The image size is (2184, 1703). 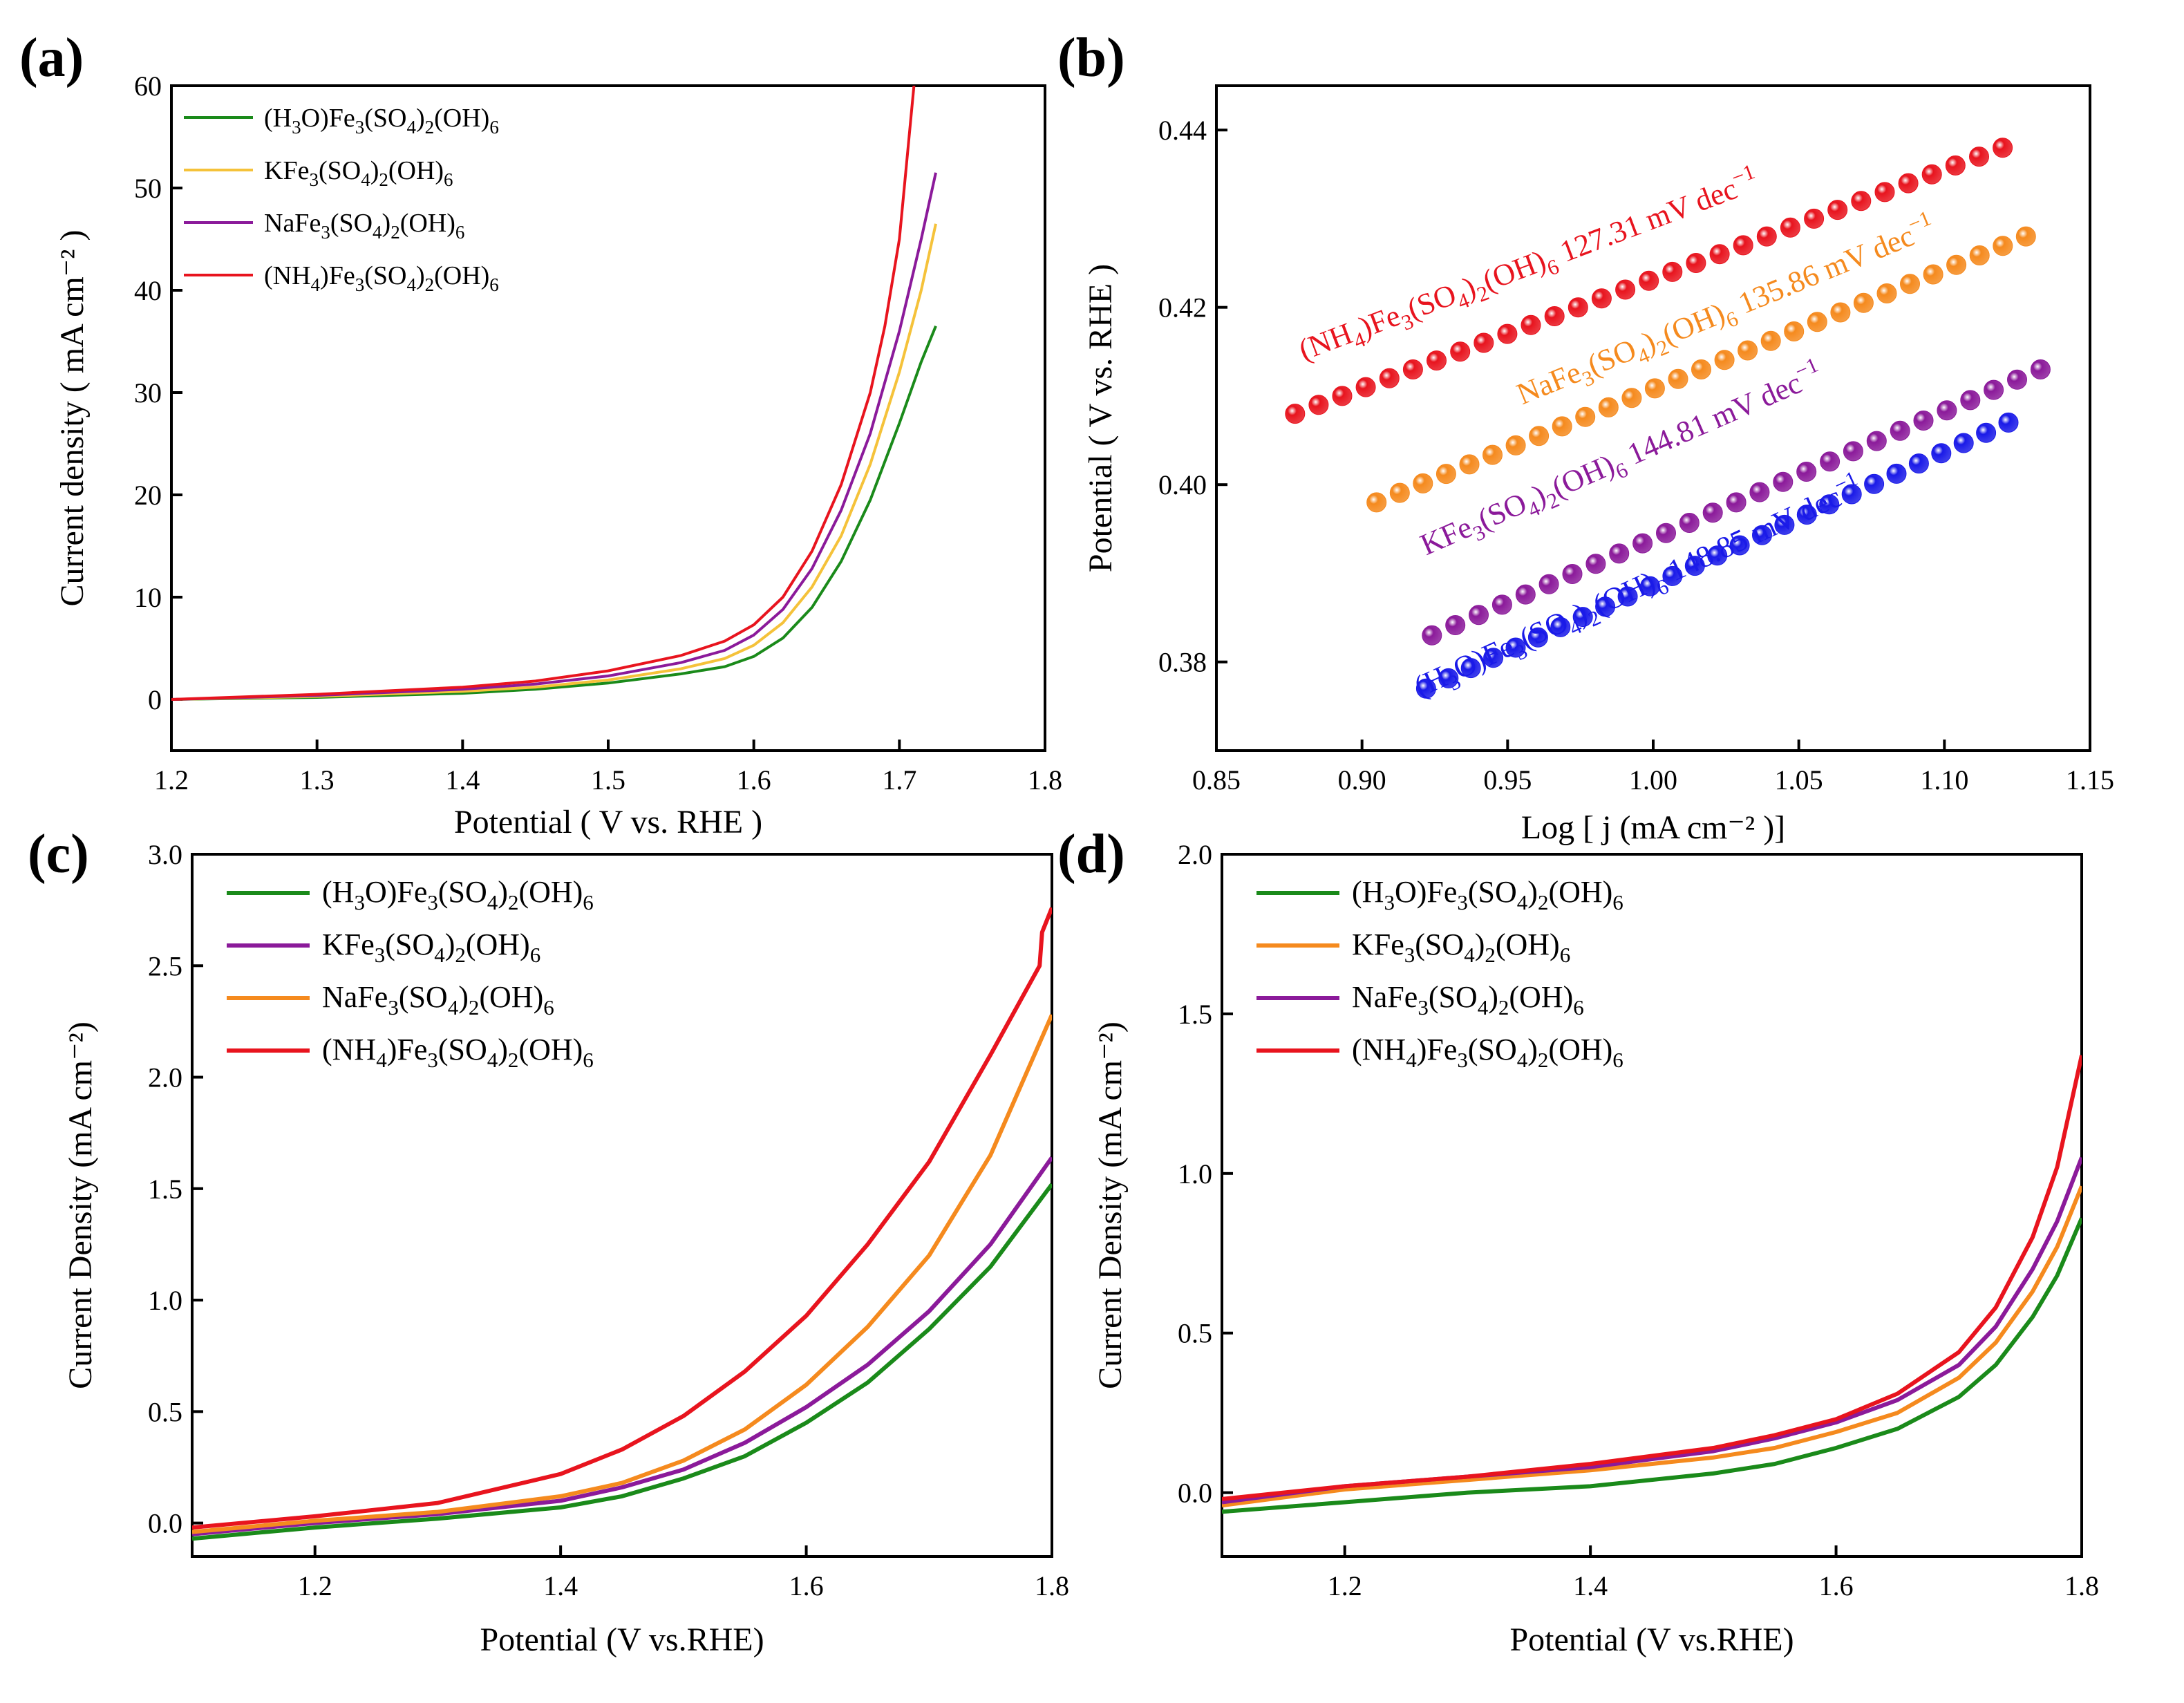 I want to click on x-tick-label: 1.00, so click(x=1653, y=780).